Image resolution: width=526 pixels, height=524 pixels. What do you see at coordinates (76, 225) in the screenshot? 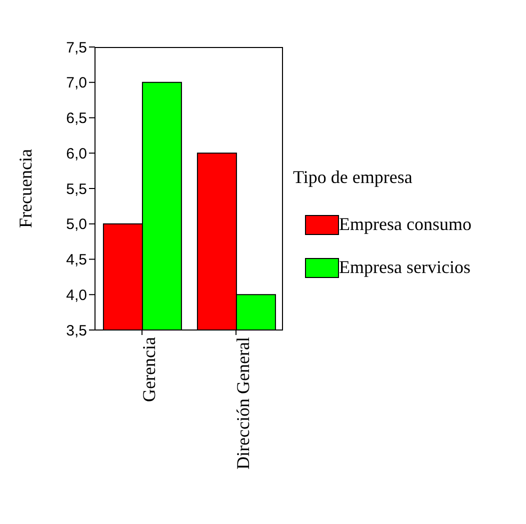
I see `y-tick-label: 5,0` at bounding box center [76, 225].